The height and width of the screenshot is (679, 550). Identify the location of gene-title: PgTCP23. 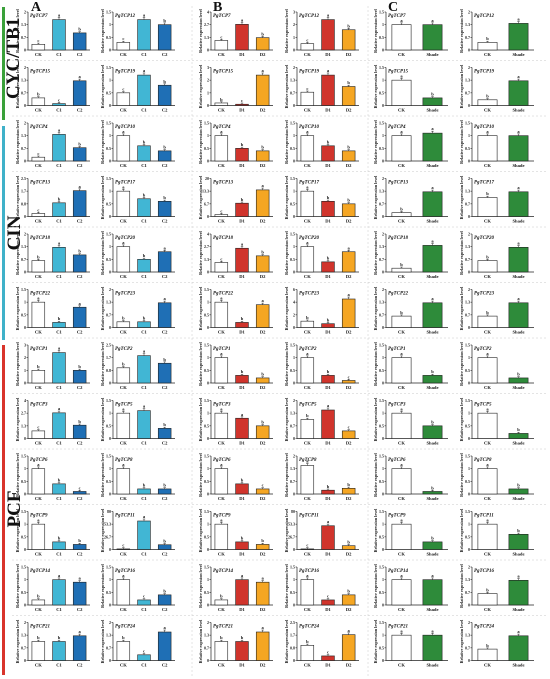
(484, 294).